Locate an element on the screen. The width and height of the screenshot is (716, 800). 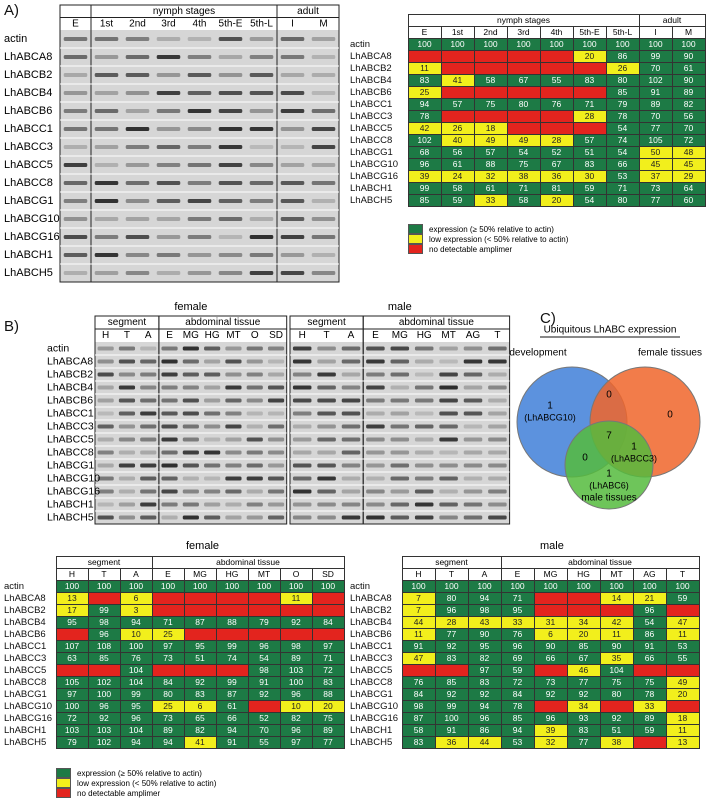
row: LhABCC1 91 92 95 96 90 85 90 91 53 is located at coordinates (525, 646).